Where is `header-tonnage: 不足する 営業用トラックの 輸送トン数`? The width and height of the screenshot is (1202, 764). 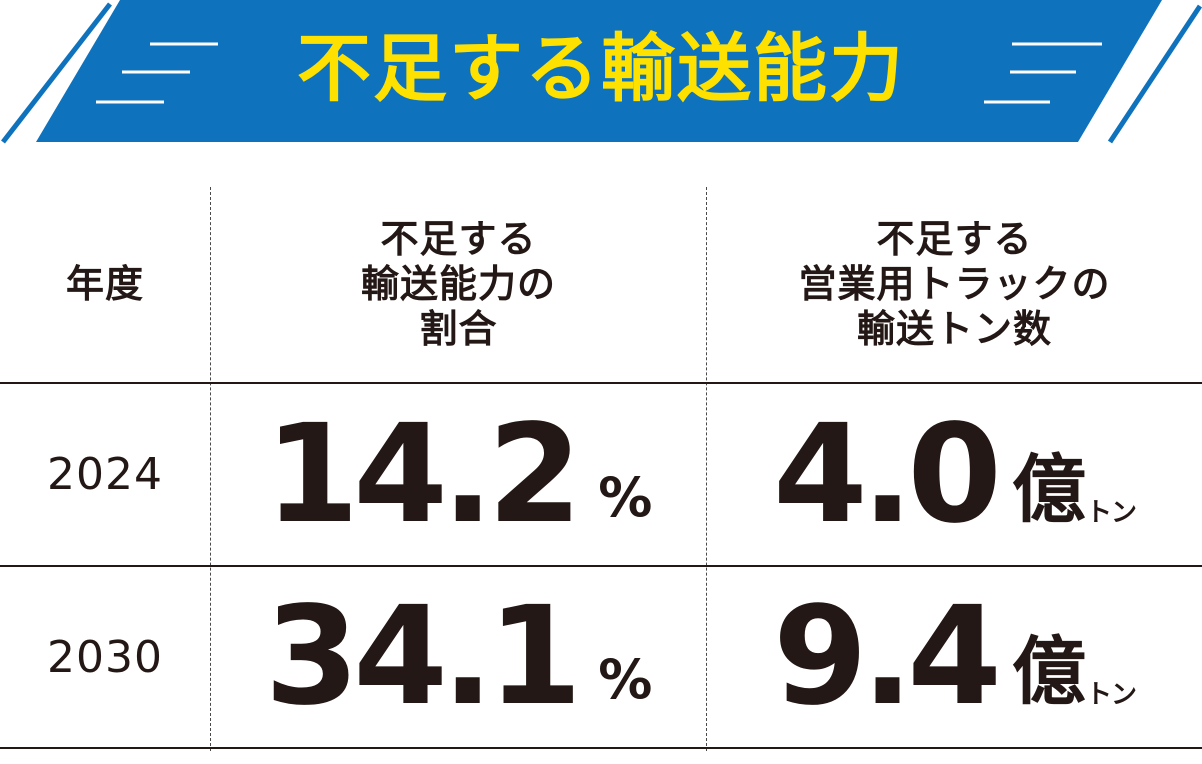
header-tonnage: 不足する 営業用トラックの 輸送トン数 is located at coordinates (954, 284).